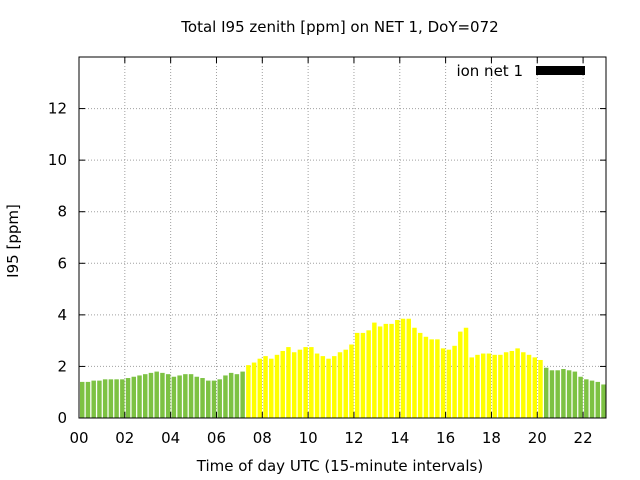  Describe the element at coordinates (330, 438) in the screenshot. I see `x-tick-labels: 00 02 04 06 08 10 12 14 16 18 20 22` at that location.